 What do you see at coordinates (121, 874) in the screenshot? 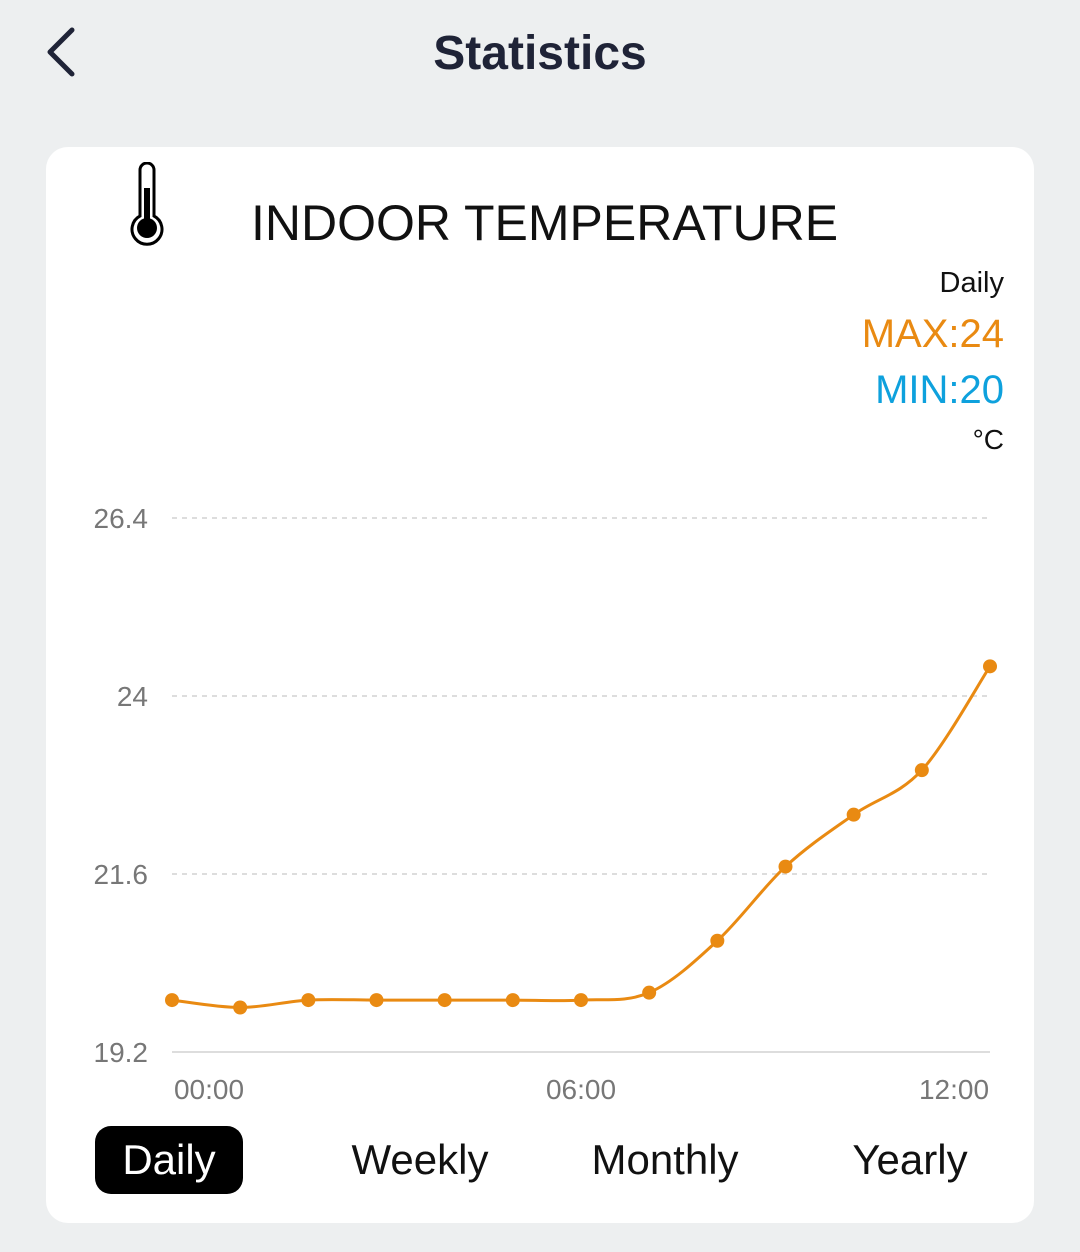
I see `y-tick-label: 21.6` at bounding box center [121, 874].